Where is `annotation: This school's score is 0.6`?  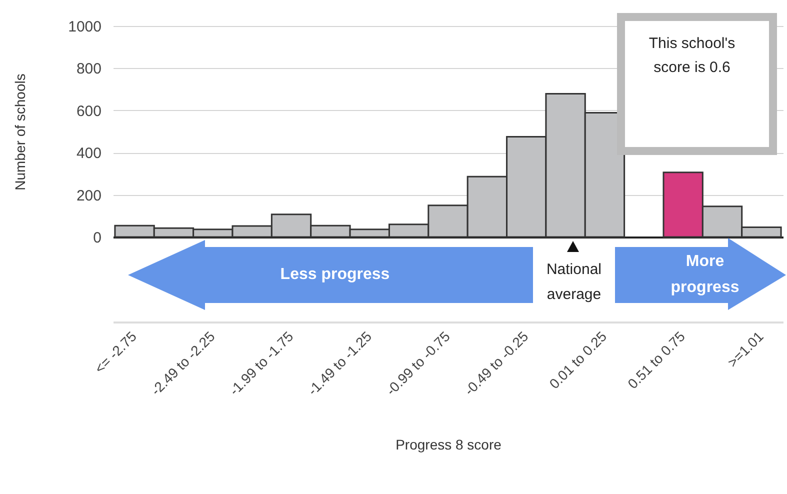
annotation: This school's score is 0.6 is located at coordinates (692, 56).